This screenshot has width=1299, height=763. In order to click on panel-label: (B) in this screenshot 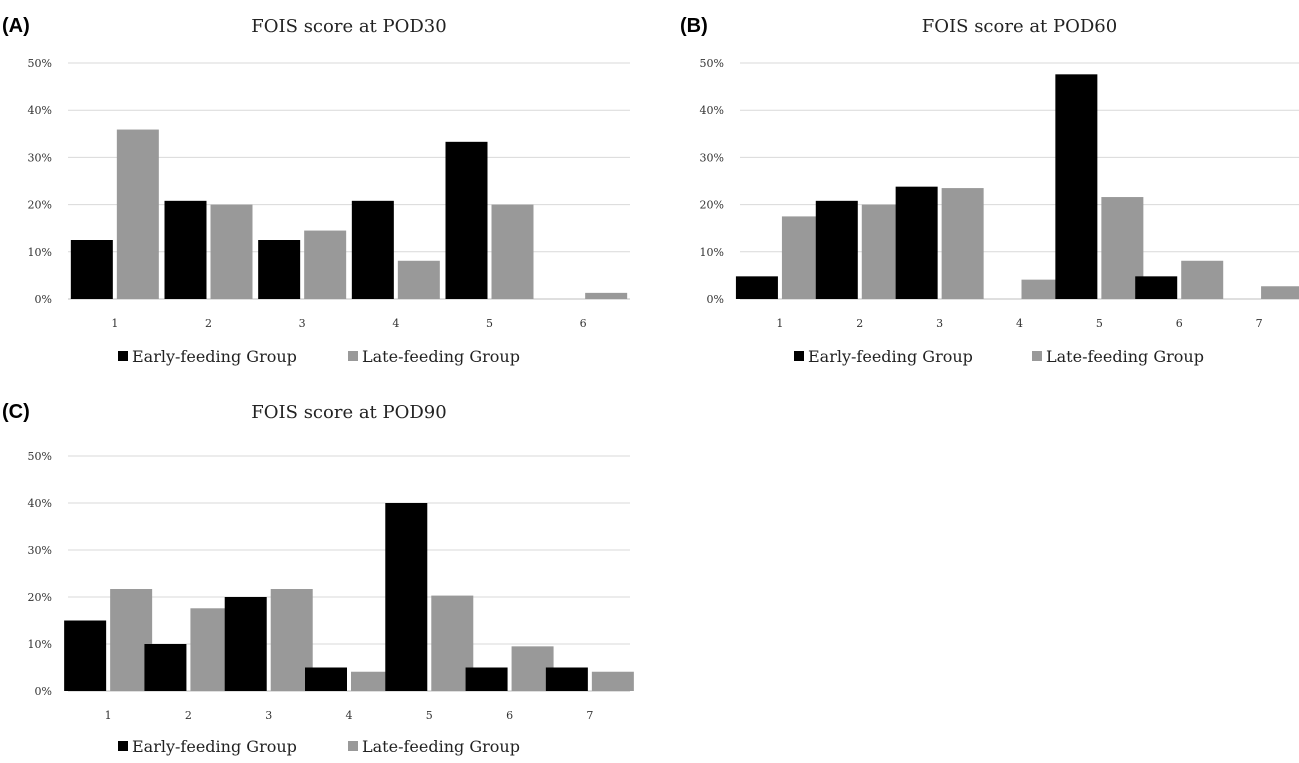, I will do `click(694, 26)`.